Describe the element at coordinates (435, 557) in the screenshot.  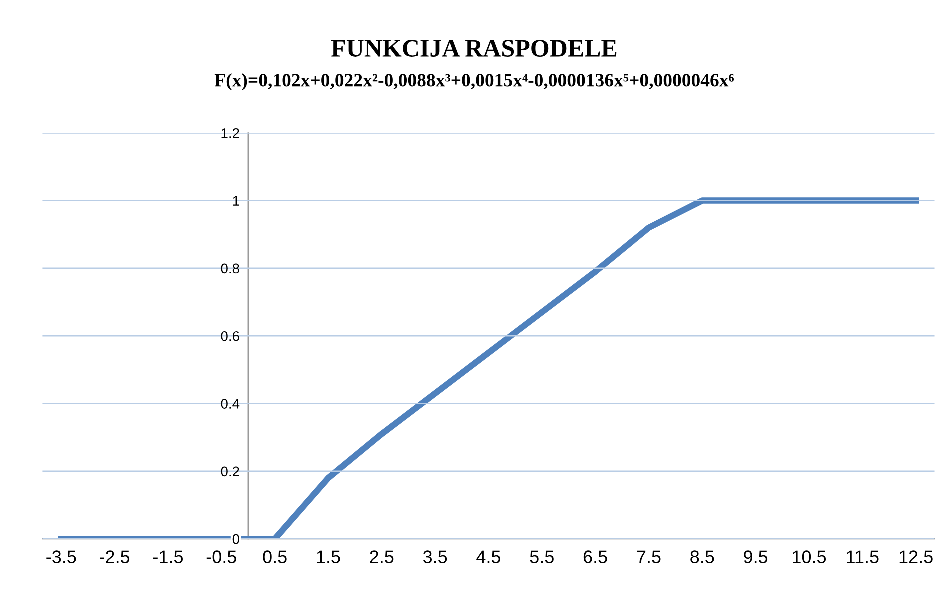
I see `x-tick-label: 3.5` at that location.